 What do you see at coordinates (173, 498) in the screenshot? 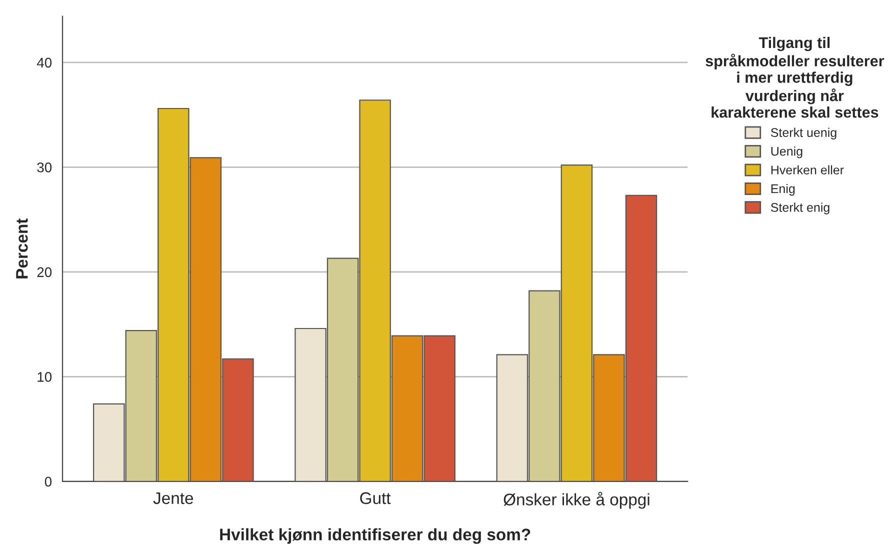
I see `x-tick-label: Jente` at bounding box center [173, 498].